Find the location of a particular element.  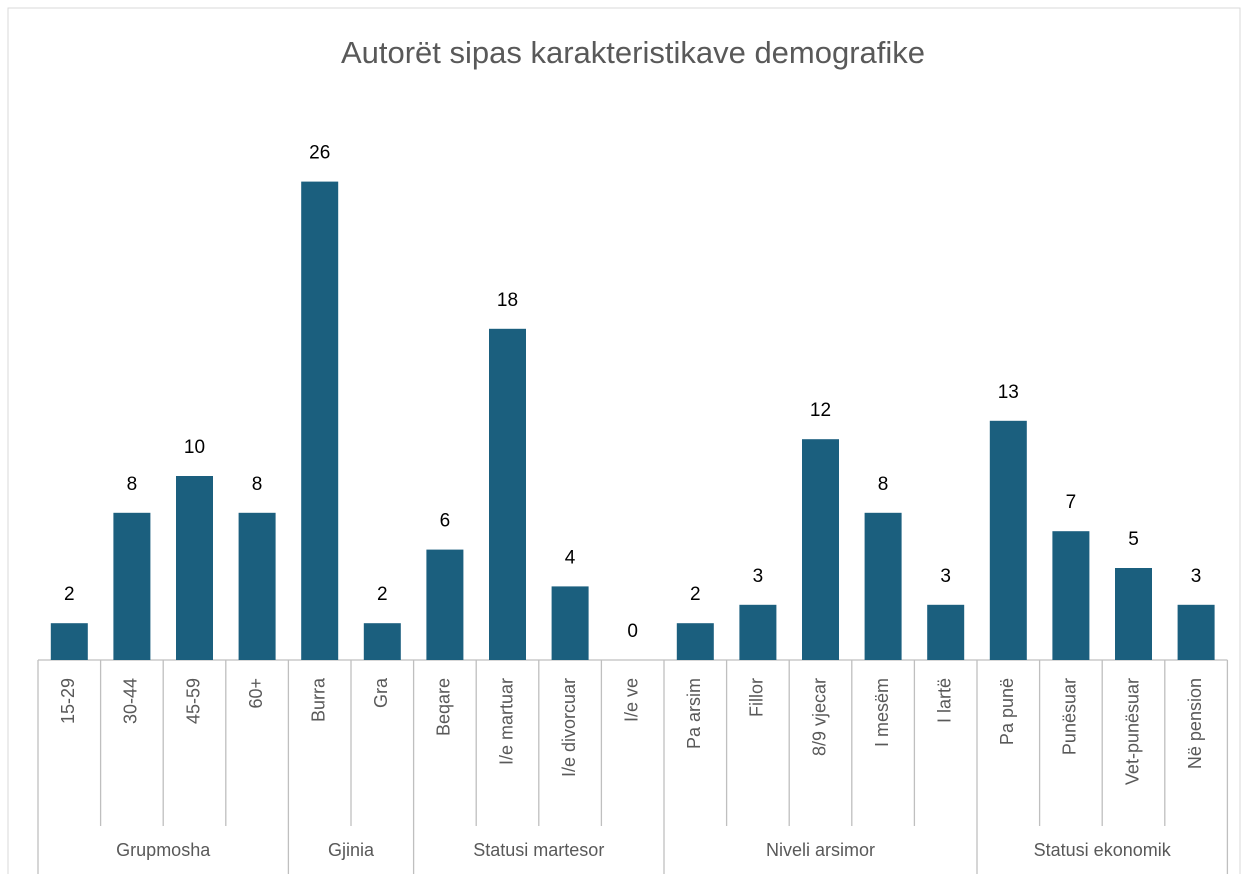

data-label: 6 is located at coordinates (445, 521).